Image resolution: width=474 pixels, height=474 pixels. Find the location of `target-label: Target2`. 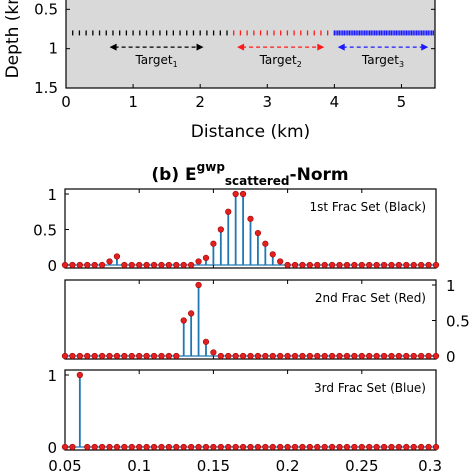

target-label: Target2 is located at coordinates (280, 61).